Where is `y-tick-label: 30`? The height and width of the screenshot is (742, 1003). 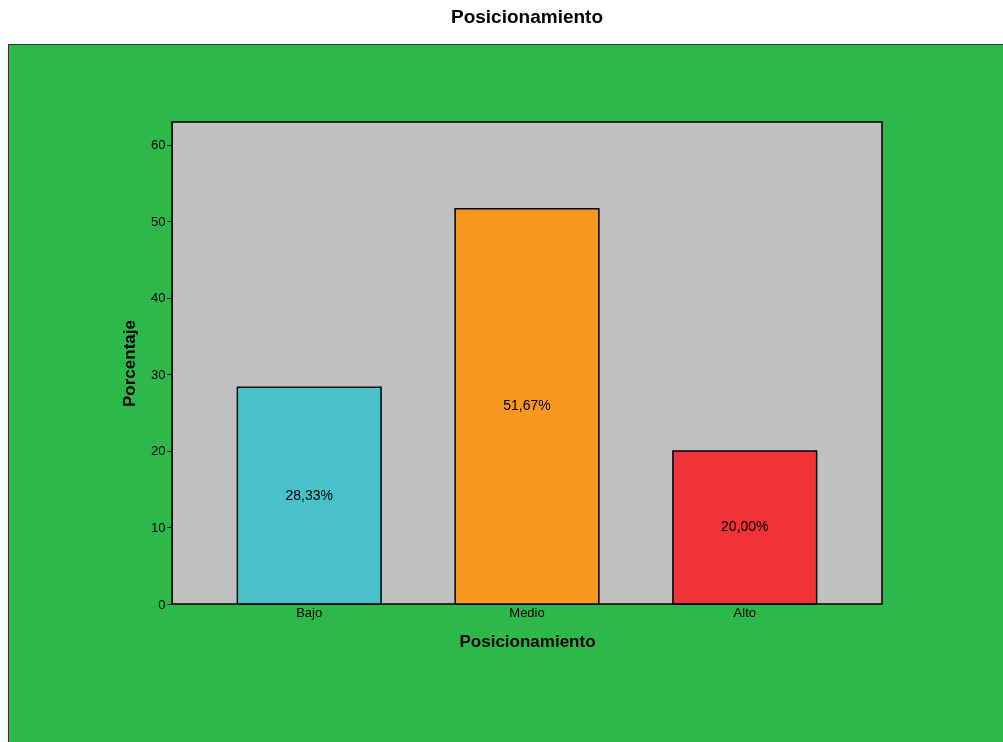
y-tick-label: 30 is located at coordinates (158, 374).